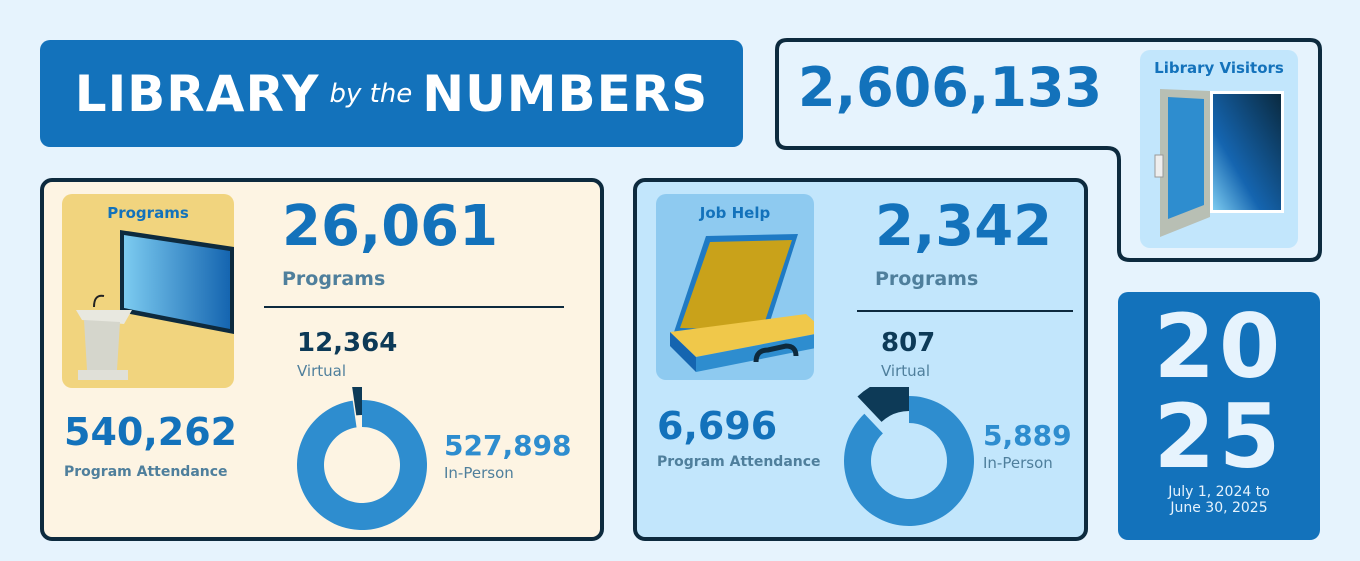  What do you see at coordinates (1027, 435) in the screenshot?
I see `job-help-in-person-count: 5,889` at bounding box center [1027, 435].